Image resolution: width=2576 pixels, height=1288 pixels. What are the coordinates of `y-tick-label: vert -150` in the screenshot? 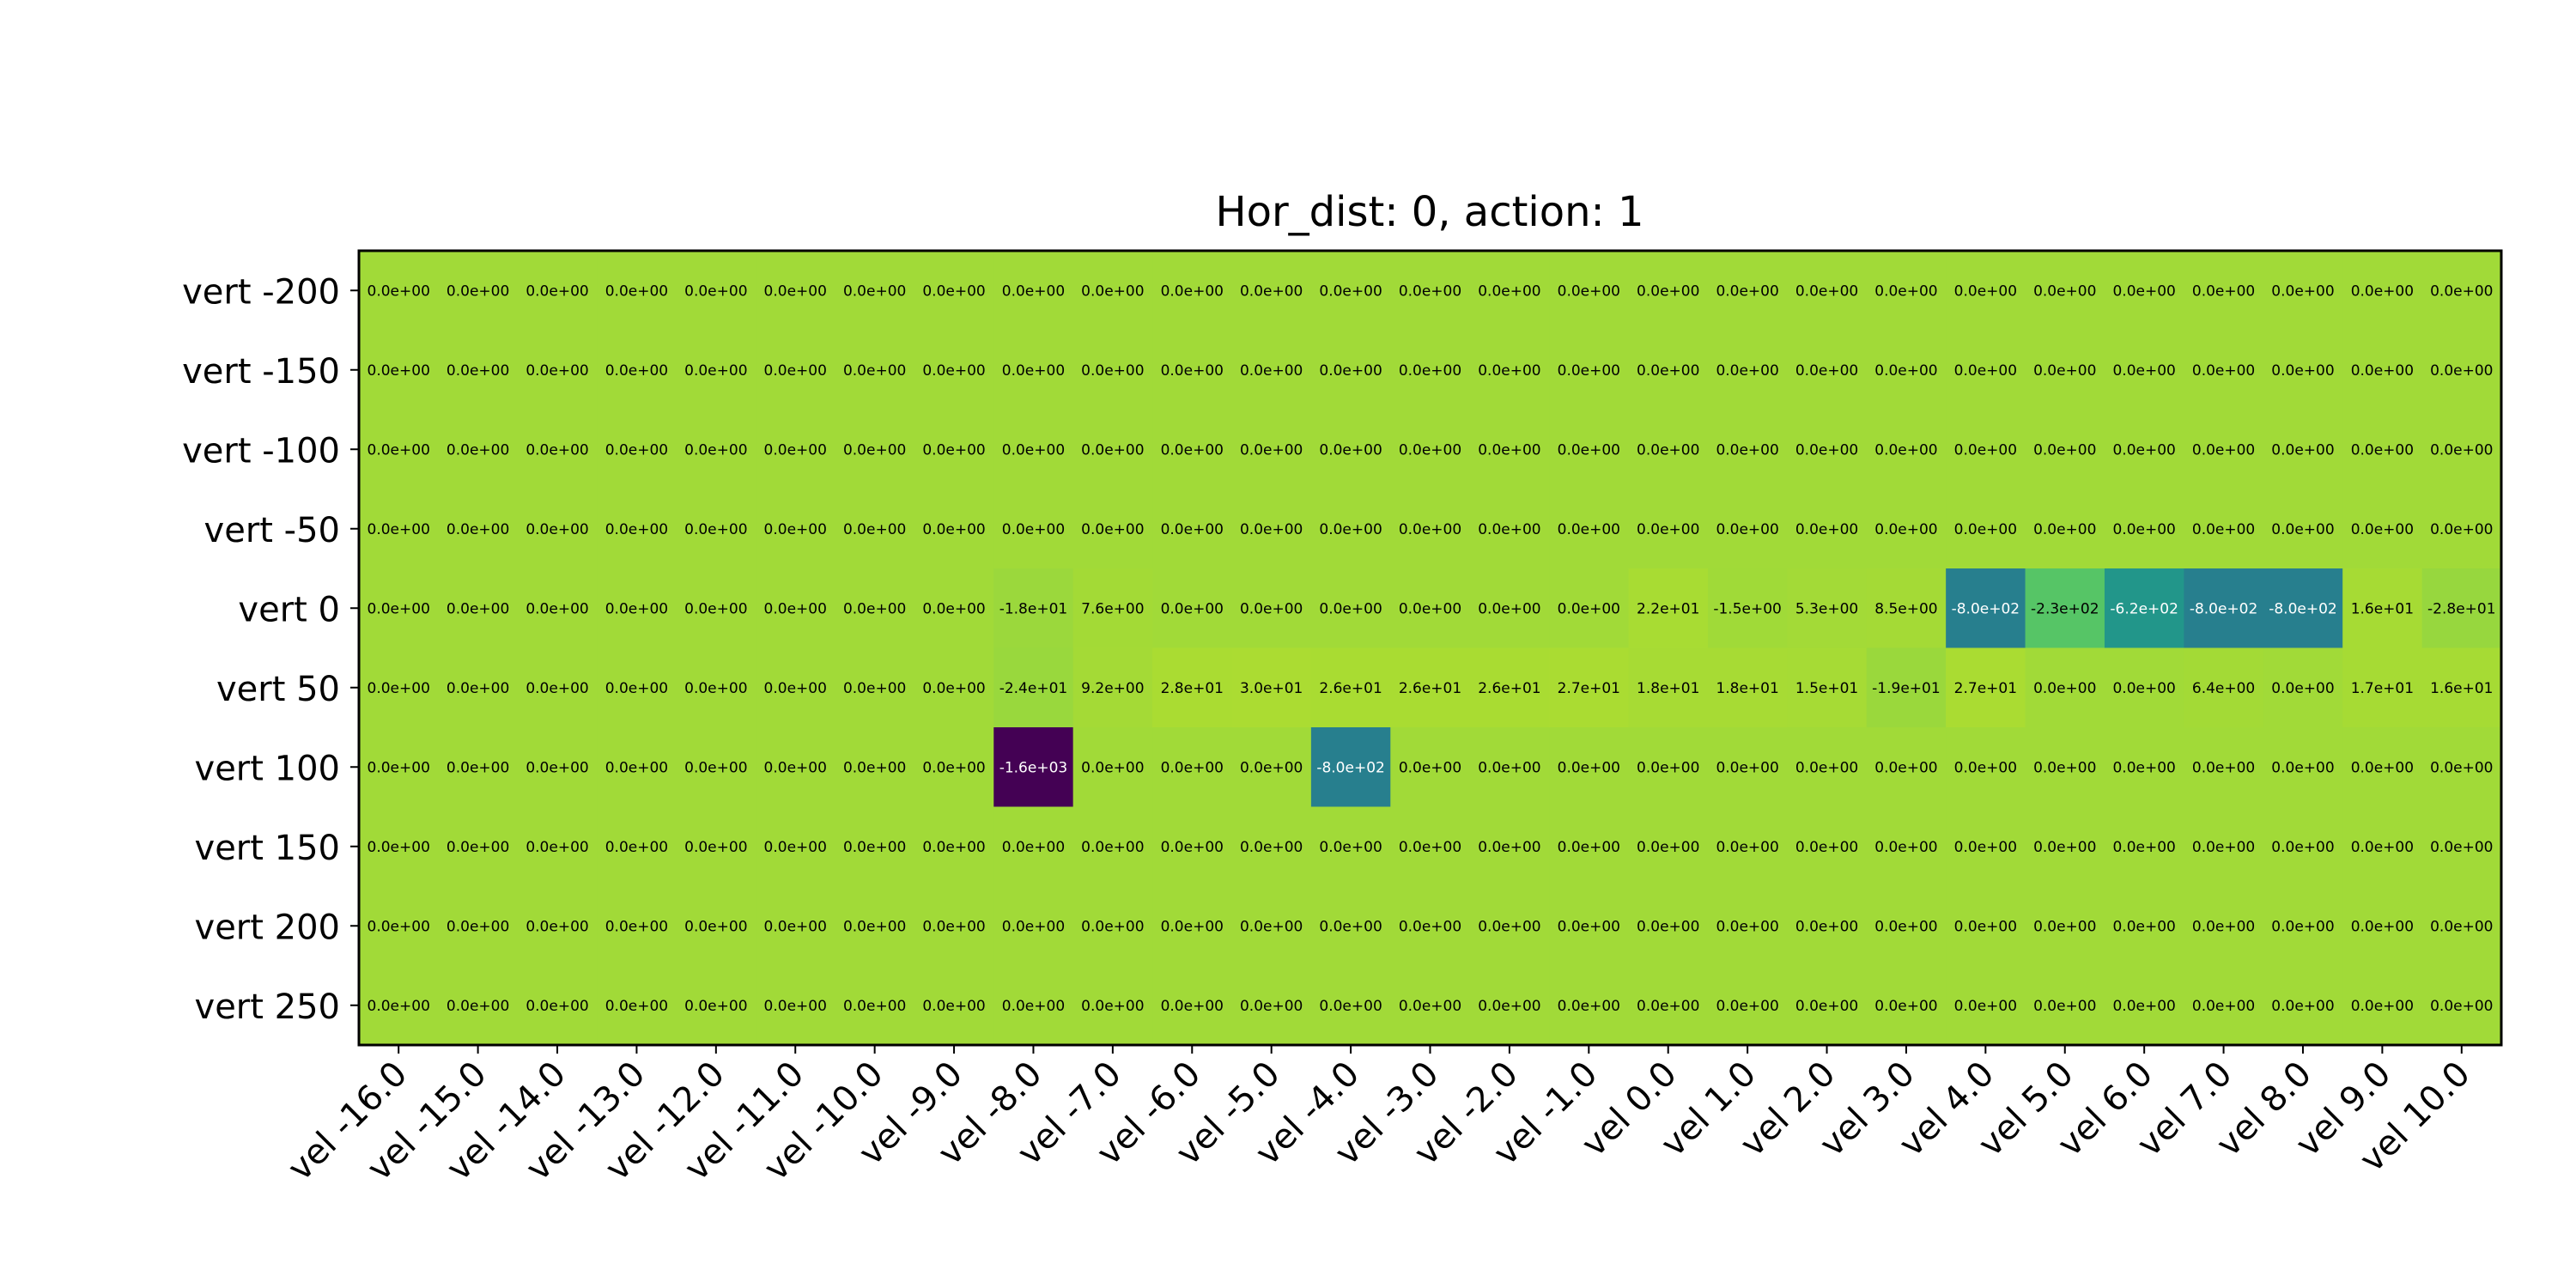 It's located at (261, 372).